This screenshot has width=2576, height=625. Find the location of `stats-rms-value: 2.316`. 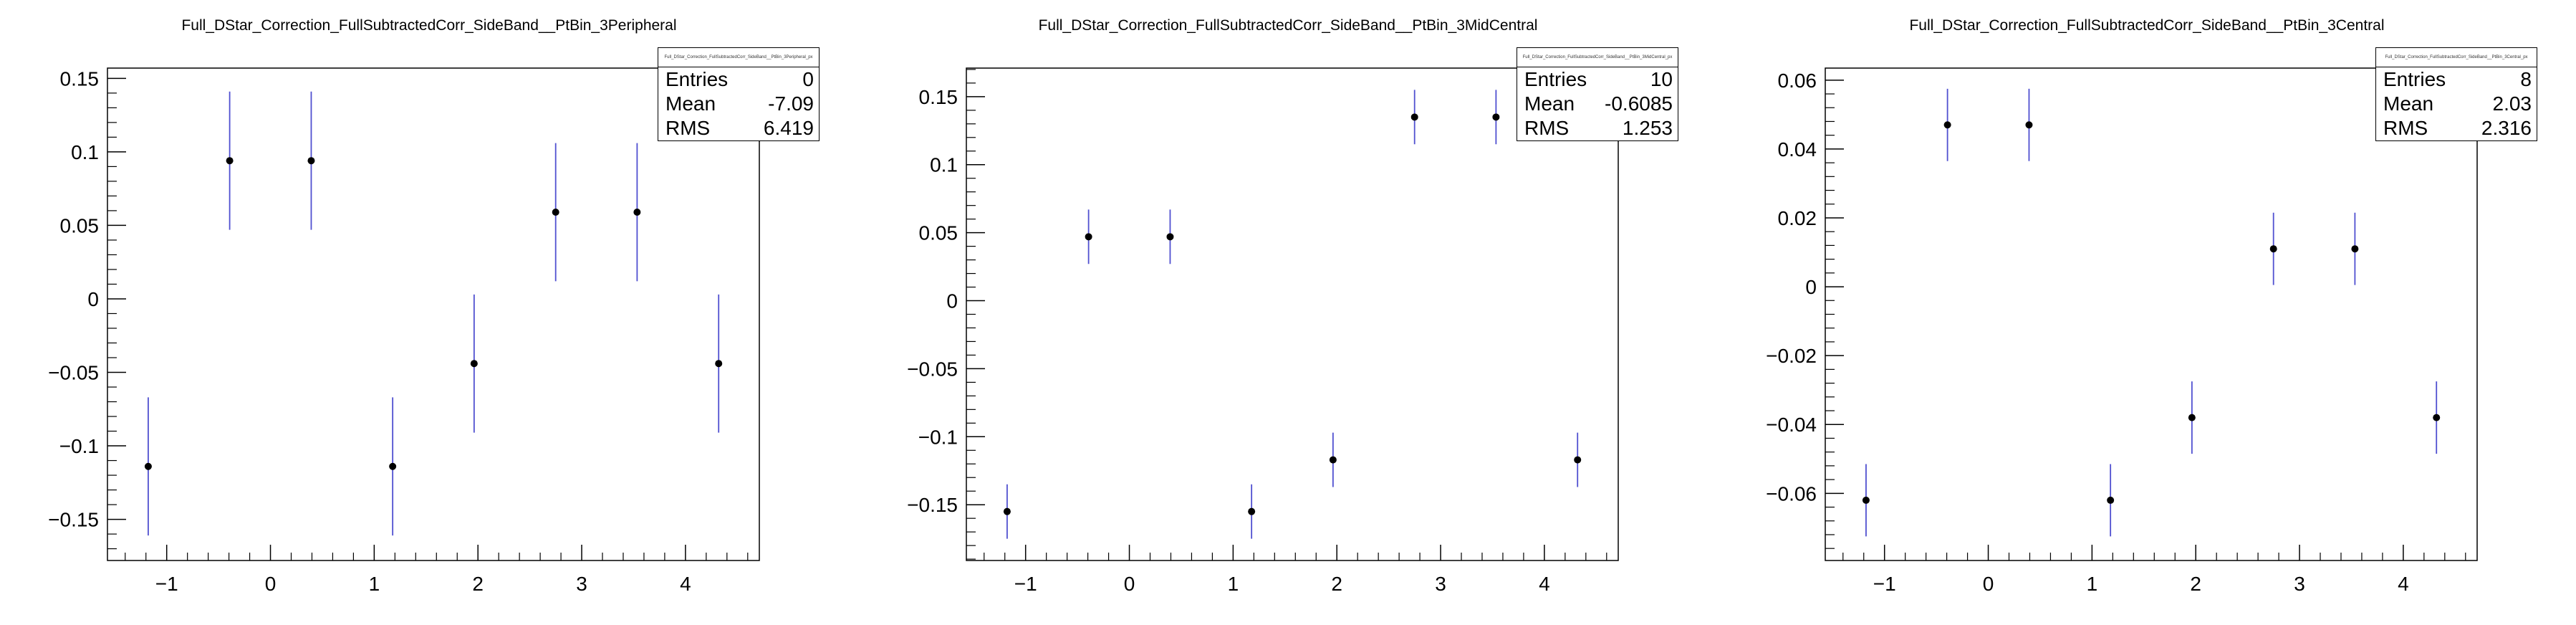

stats-rms-value: 2.316 is located at coordinates (2507, 128).